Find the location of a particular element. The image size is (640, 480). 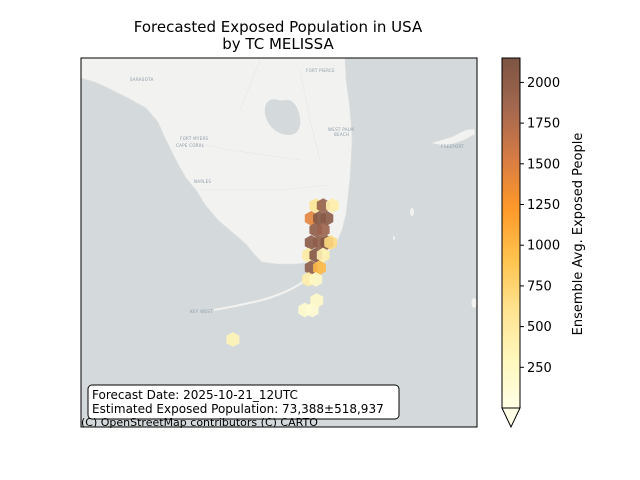

cay-island is located at coordinates (394, 238).